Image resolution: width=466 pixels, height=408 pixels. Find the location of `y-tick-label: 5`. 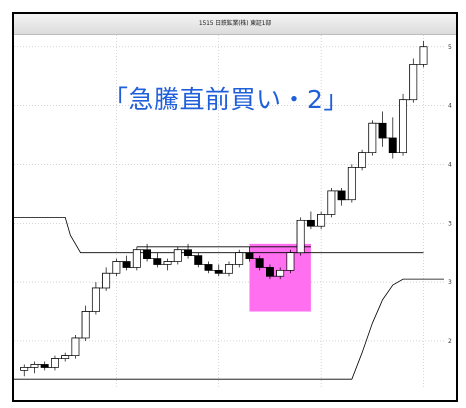

y-tick-label: 5 is located at coordinates (450, 47).